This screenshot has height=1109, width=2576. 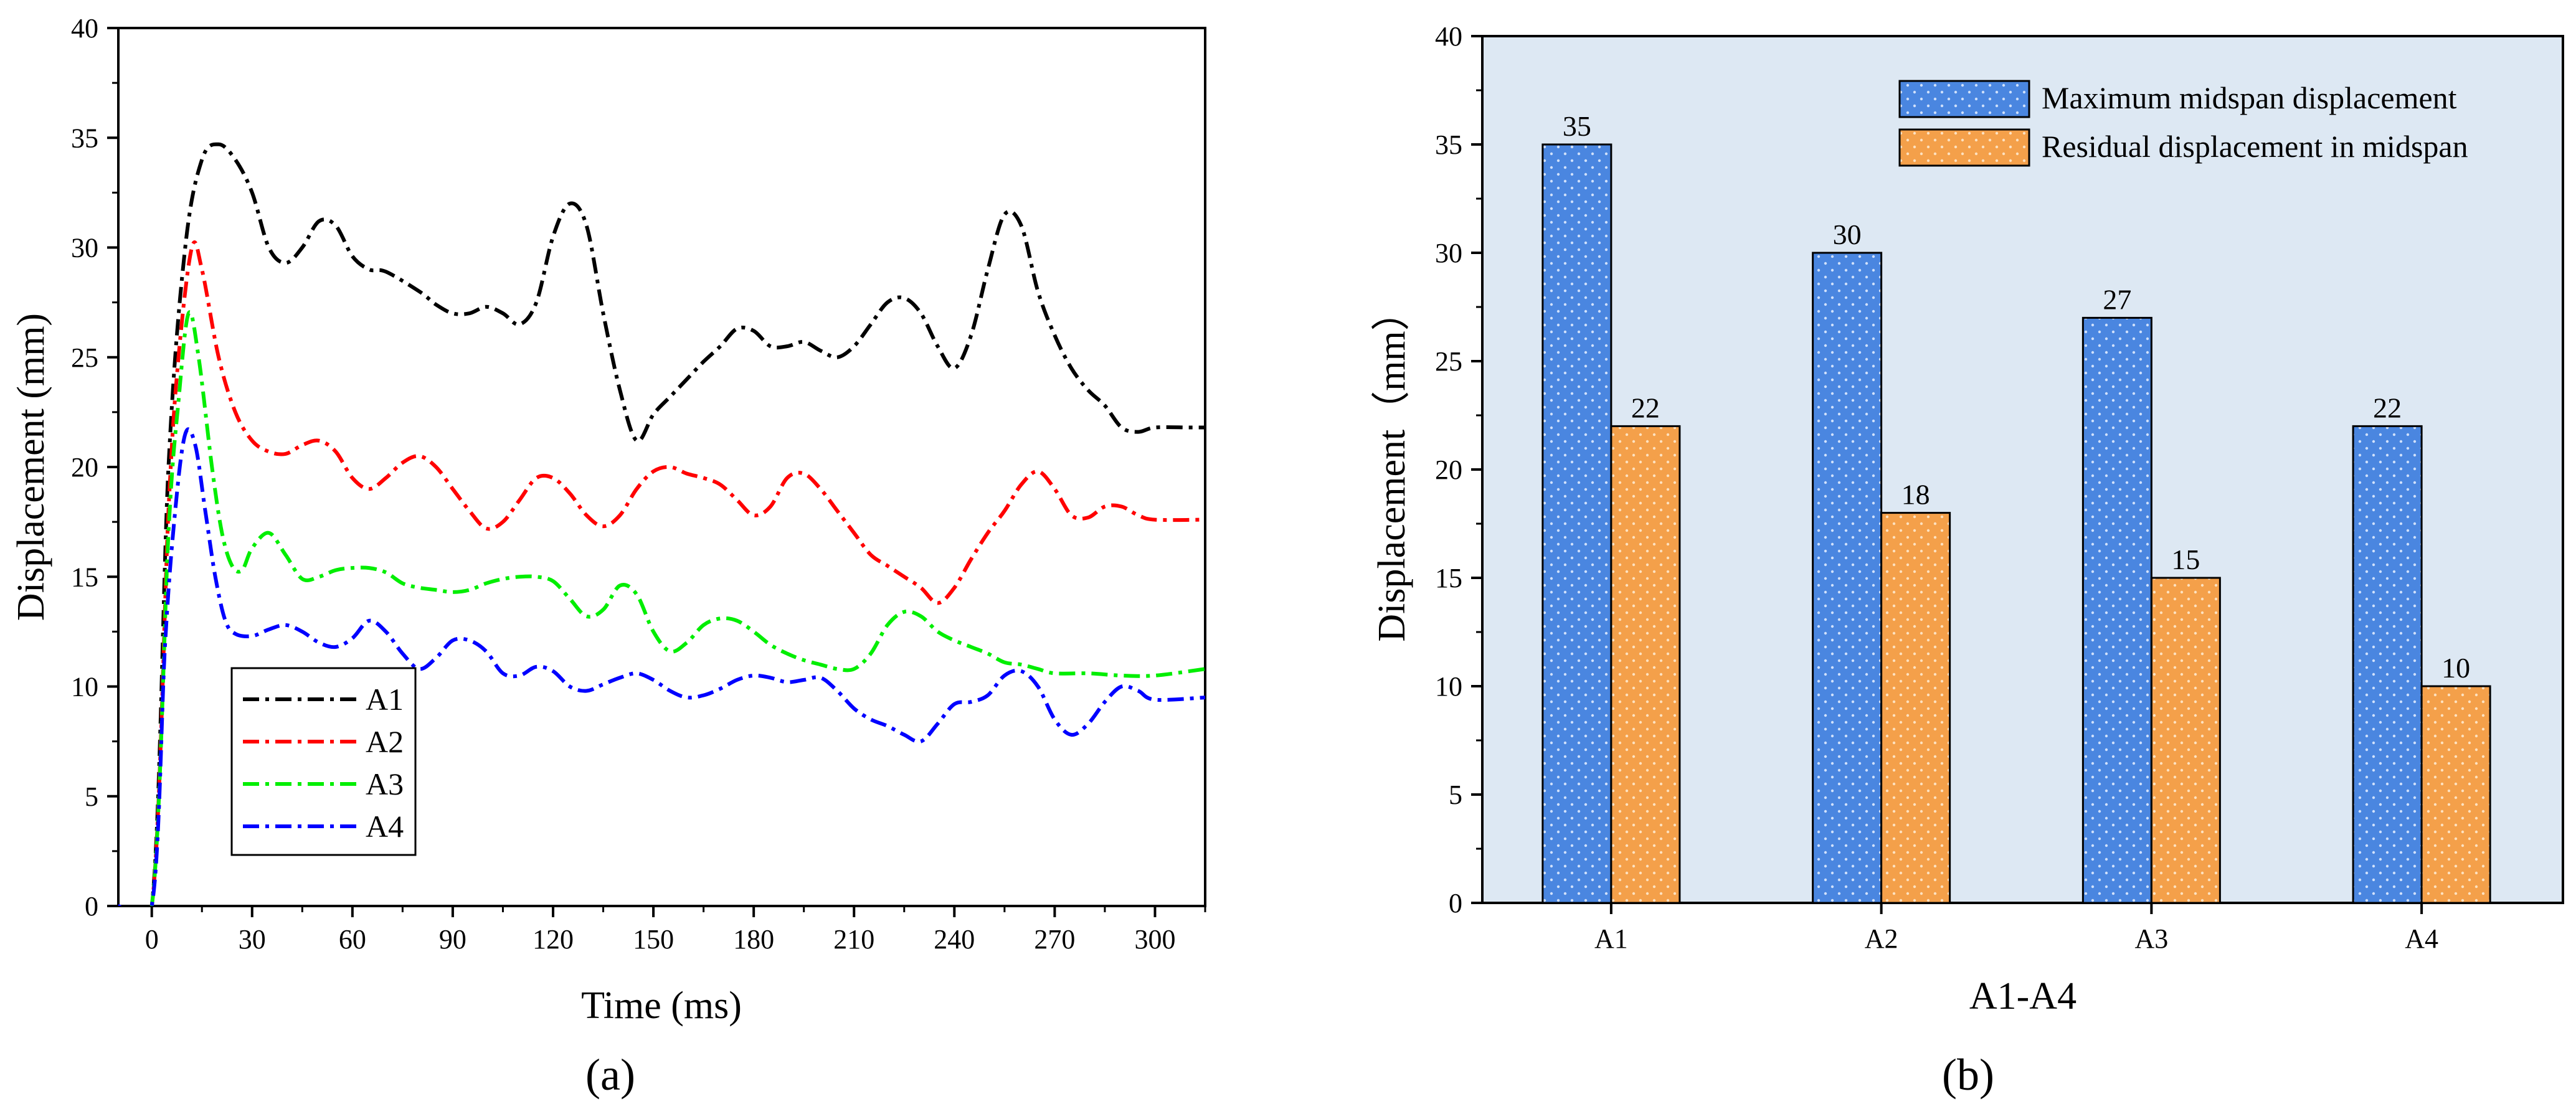 What do you see at coordinates (2250, 97) in the screenshot?
I see `legend-label-b-0: Maximum midspan displacement` at bounding box center [2250, 97].